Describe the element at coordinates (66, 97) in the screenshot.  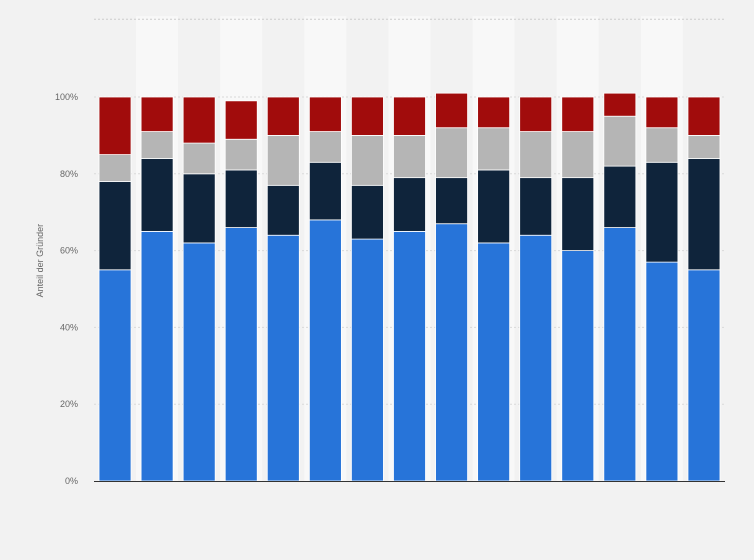
I see `y-tick-label: 100%` at that location.